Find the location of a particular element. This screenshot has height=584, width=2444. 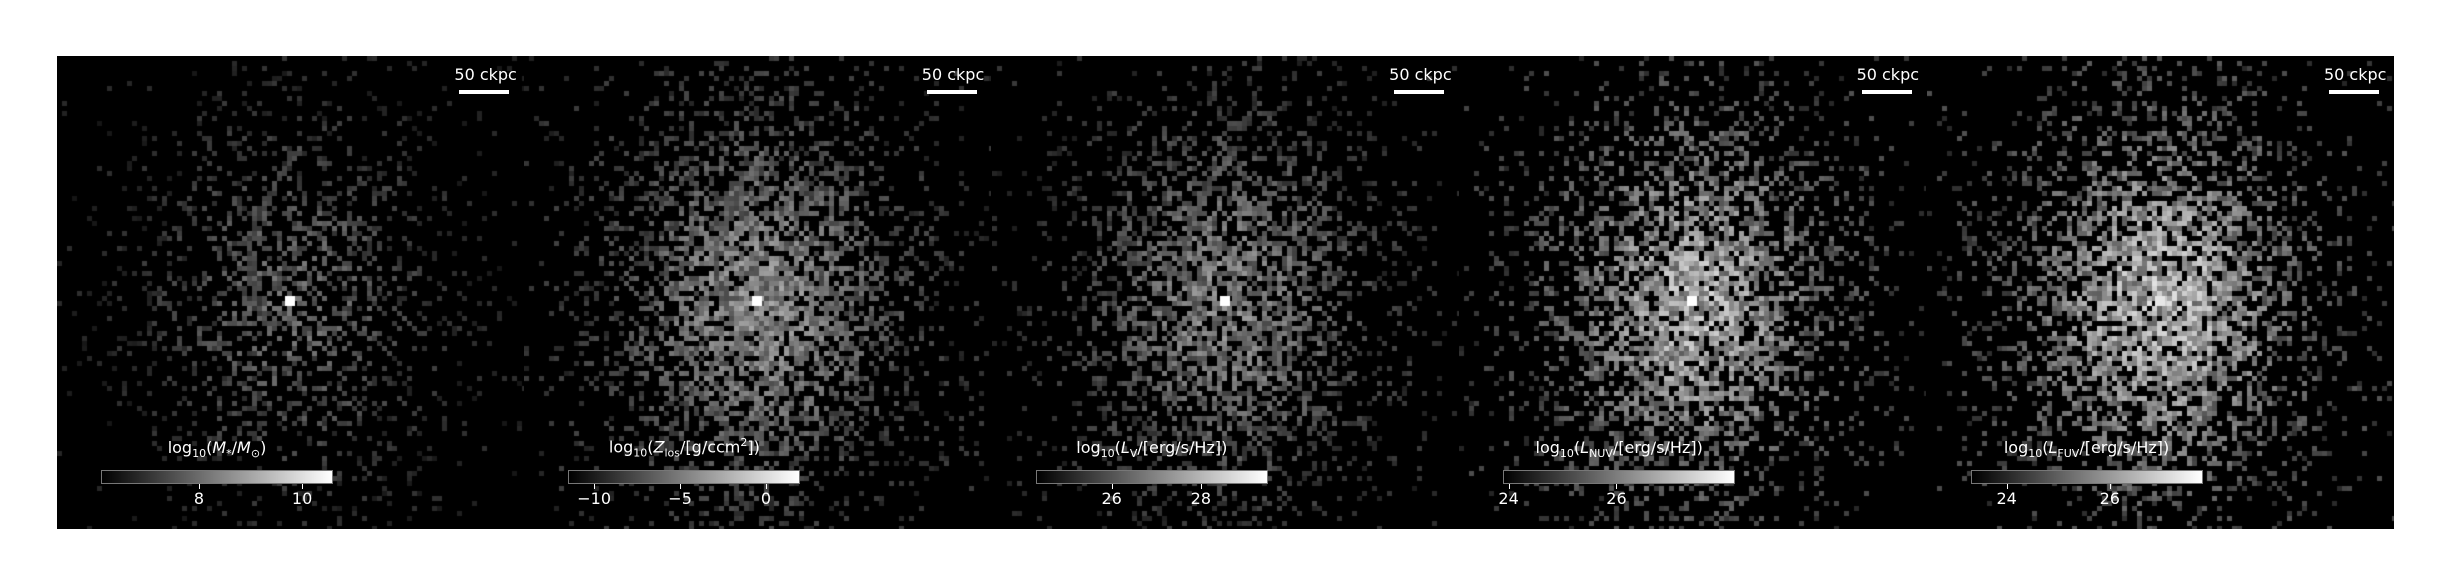

colorbar-tick-label: 28 is located at coordinates (1201, 498).